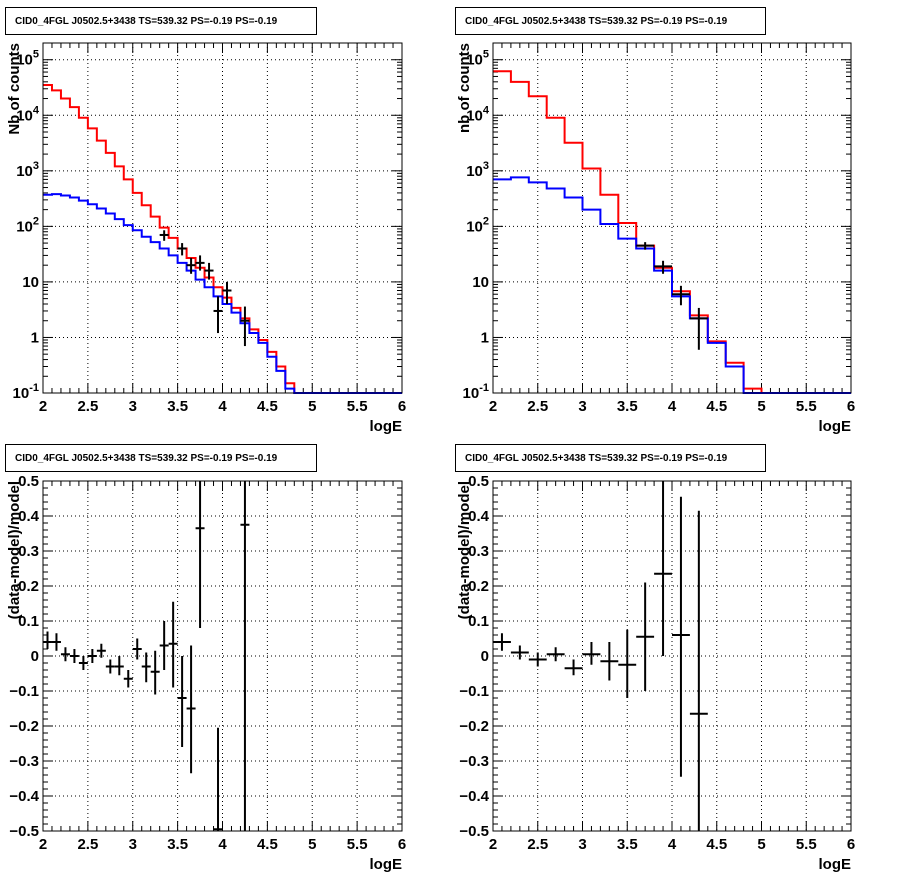 This screenshot has width=898, height=875. I want to click on y-tick-label: 10², so click(27, 225).